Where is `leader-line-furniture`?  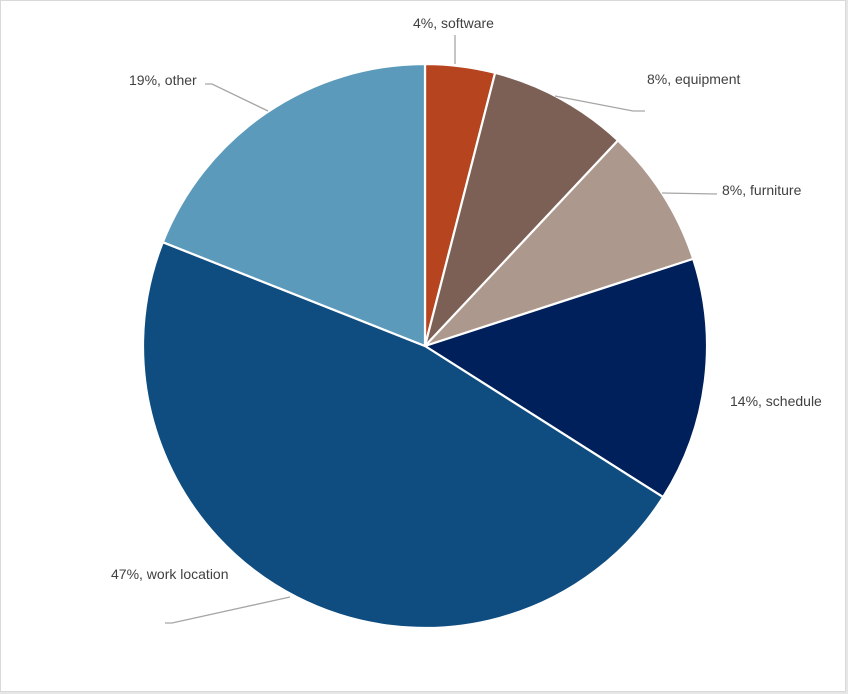 leader-line-furniture is located at coordinates (689, 193).